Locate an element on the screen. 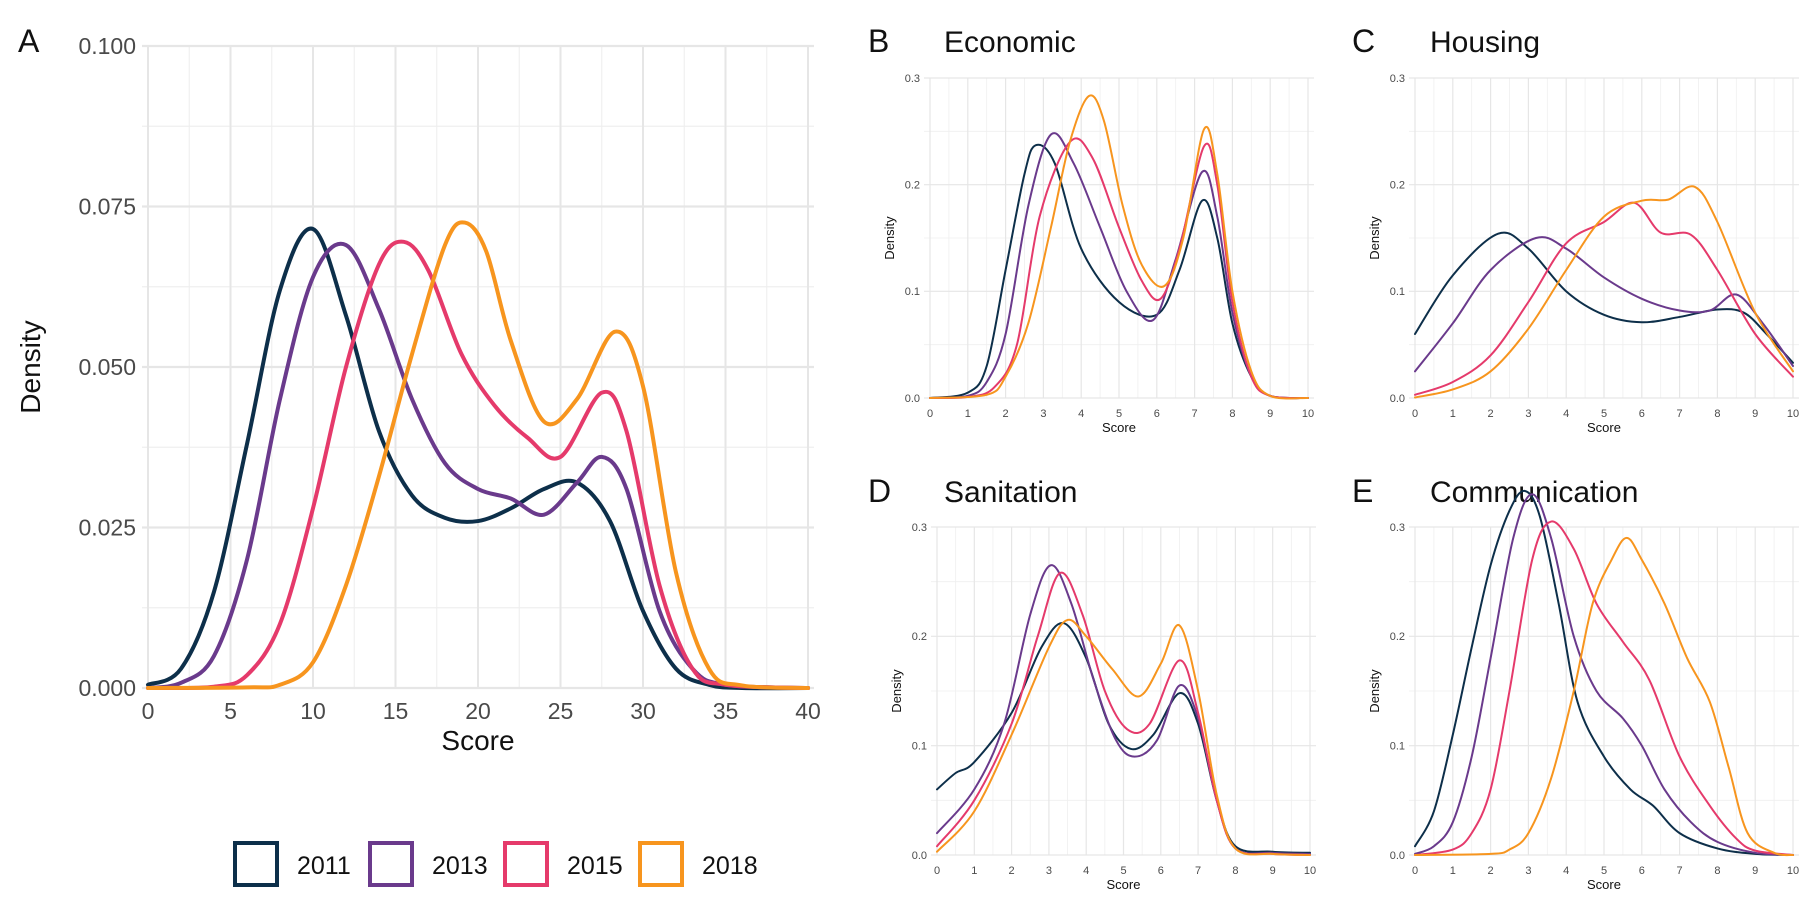 This screenshot has width=1815, height=916. panel-title: Communication is located at coordinates (1534, 492).